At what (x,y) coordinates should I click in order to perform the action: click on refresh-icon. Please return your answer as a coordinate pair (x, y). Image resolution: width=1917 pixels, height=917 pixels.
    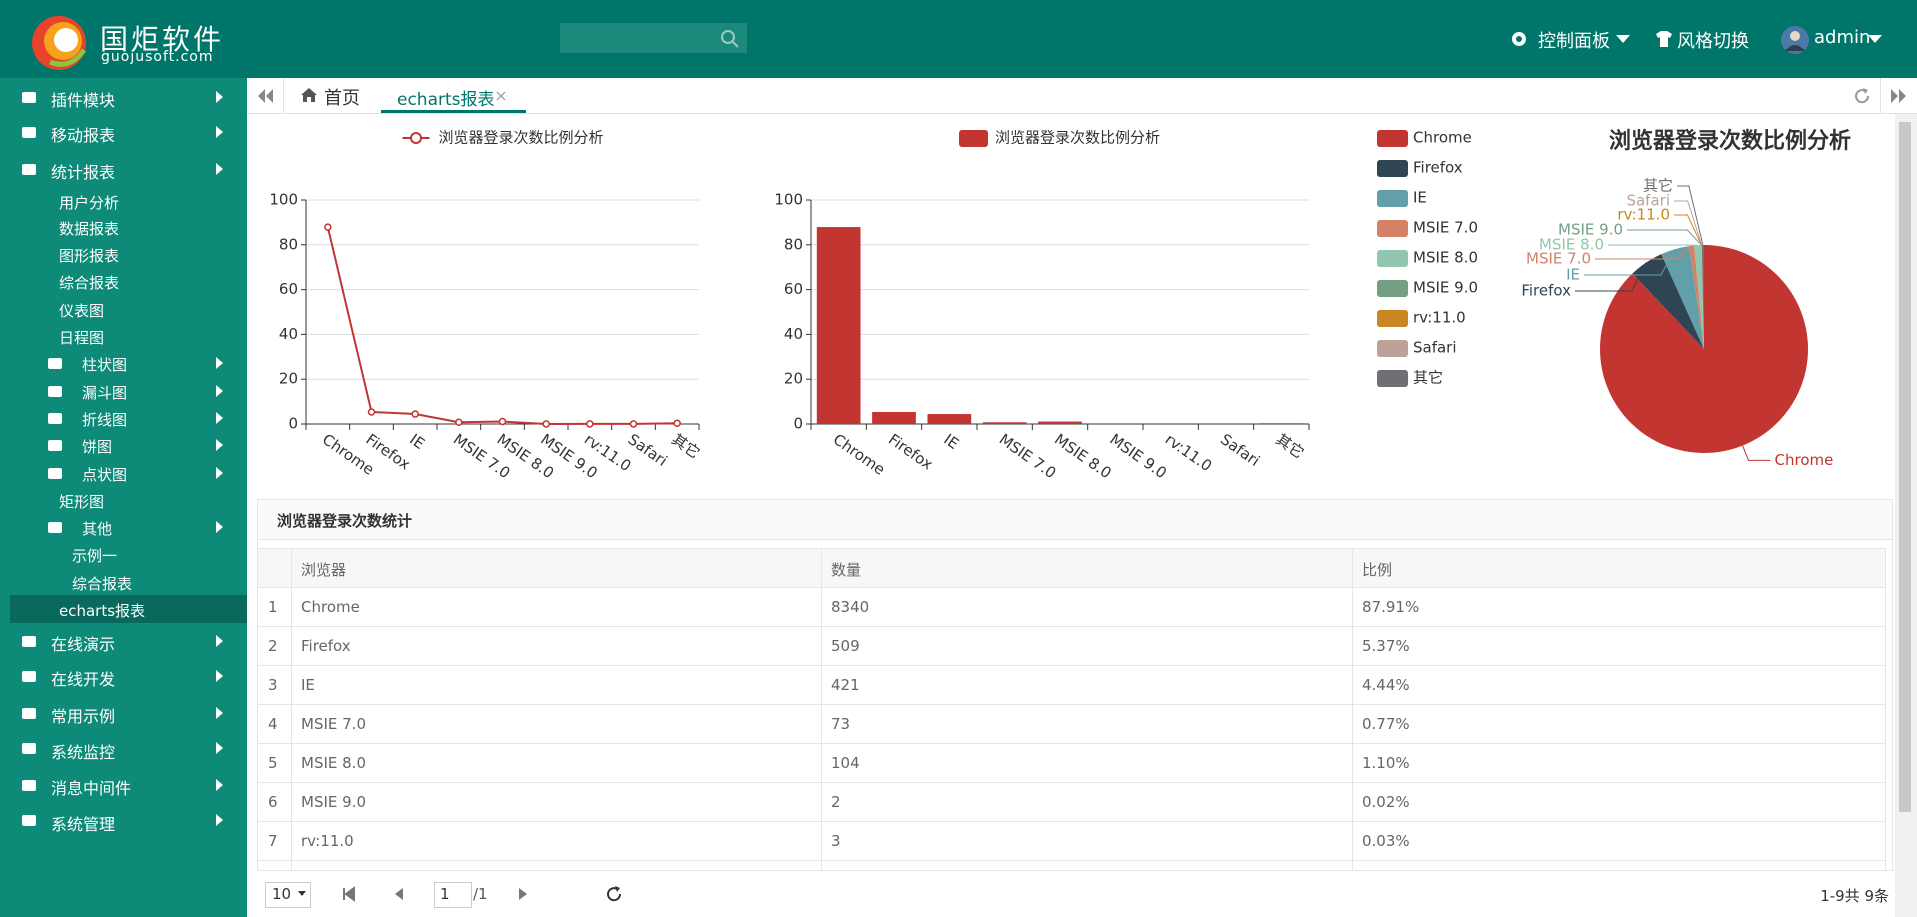
    Looking at the image, I should click on (1862, 96).